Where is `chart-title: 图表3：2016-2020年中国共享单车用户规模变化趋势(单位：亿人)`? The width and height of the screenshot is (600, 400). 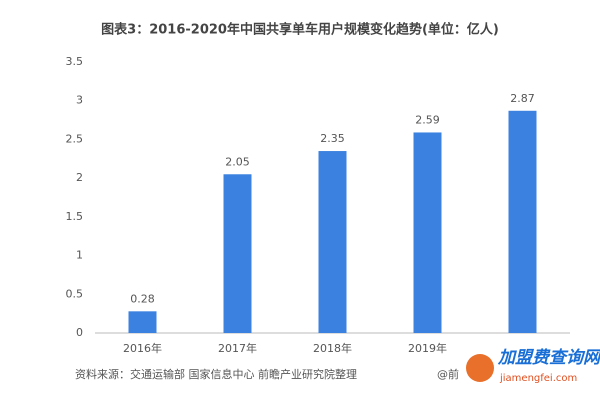
chart-title: 图表3：2016-2020年中国共享单车用户规模变化趋势(单位：亿人) is located at coordinates (300, 30).